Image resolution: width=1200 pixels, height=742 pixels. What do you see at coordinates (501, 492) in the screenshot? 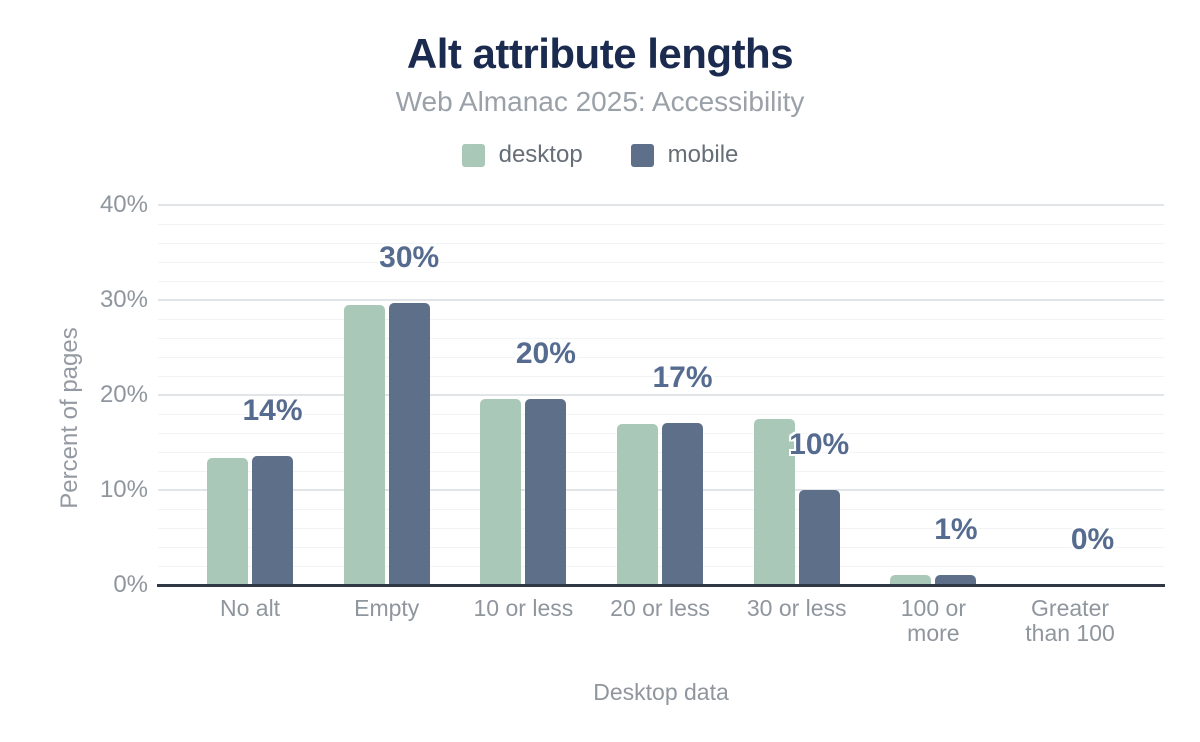
I see `bar-desktop-10-or-less` at bounding box center [501, 492].